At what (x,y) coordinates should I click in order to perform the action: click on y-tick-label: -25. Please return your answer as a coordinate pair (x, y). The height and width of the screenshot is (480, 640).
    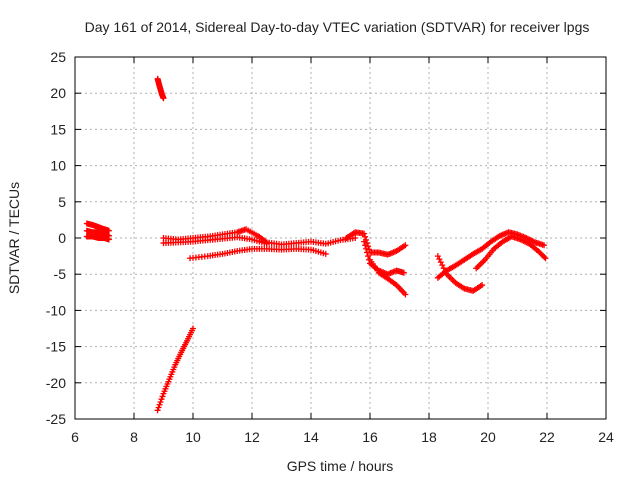
    Looking at the image, I should click on (56, 419).